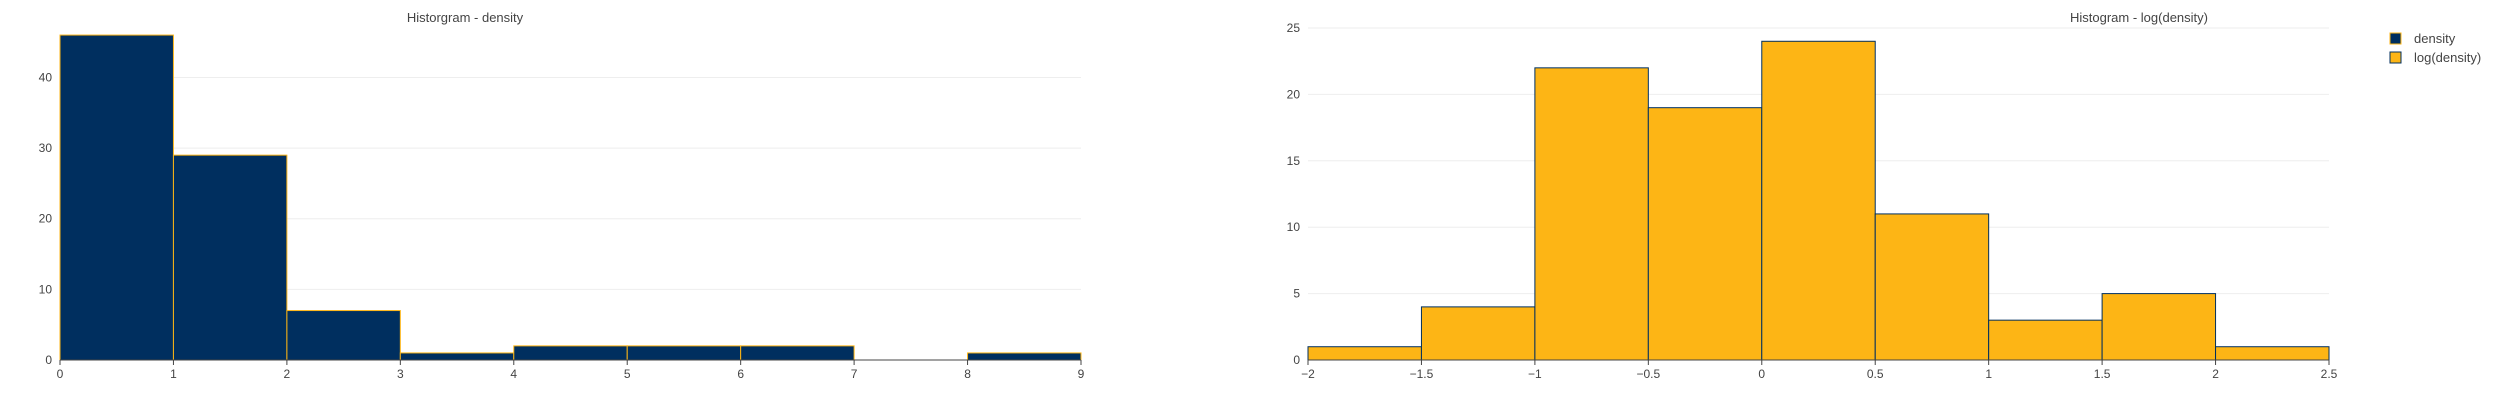 The height and width of the screenshot is (400, 2501). I want to click on log-density-x-tick-label: 1, so click(1988, 374).